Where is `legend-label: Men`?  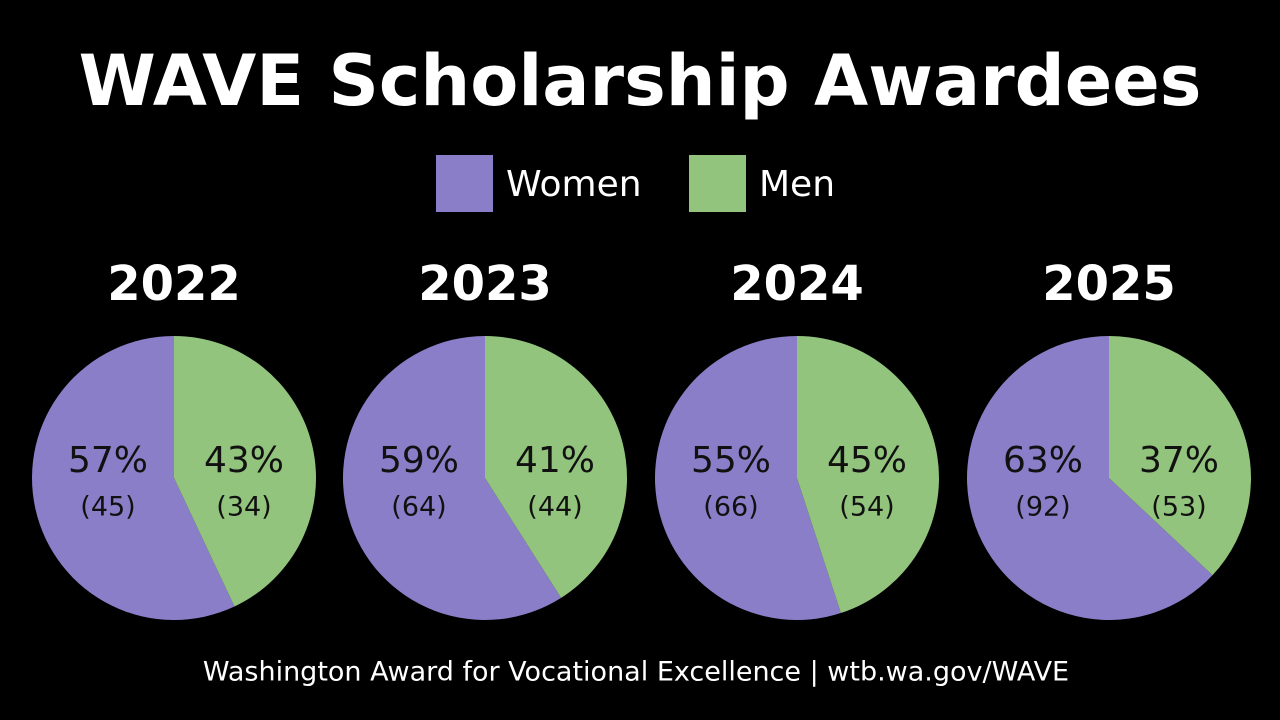
legend-label: Men is located at coordinates (797, 184).